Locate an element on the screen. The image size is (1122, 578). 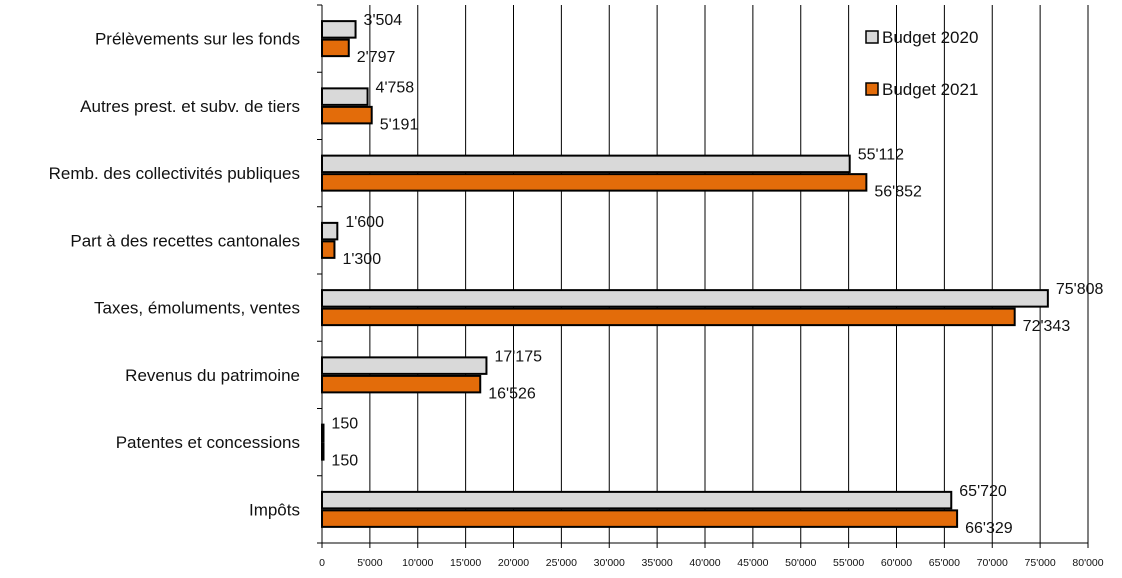
category-label: Revenus du patrimoine is located at coordinates (212, 375).